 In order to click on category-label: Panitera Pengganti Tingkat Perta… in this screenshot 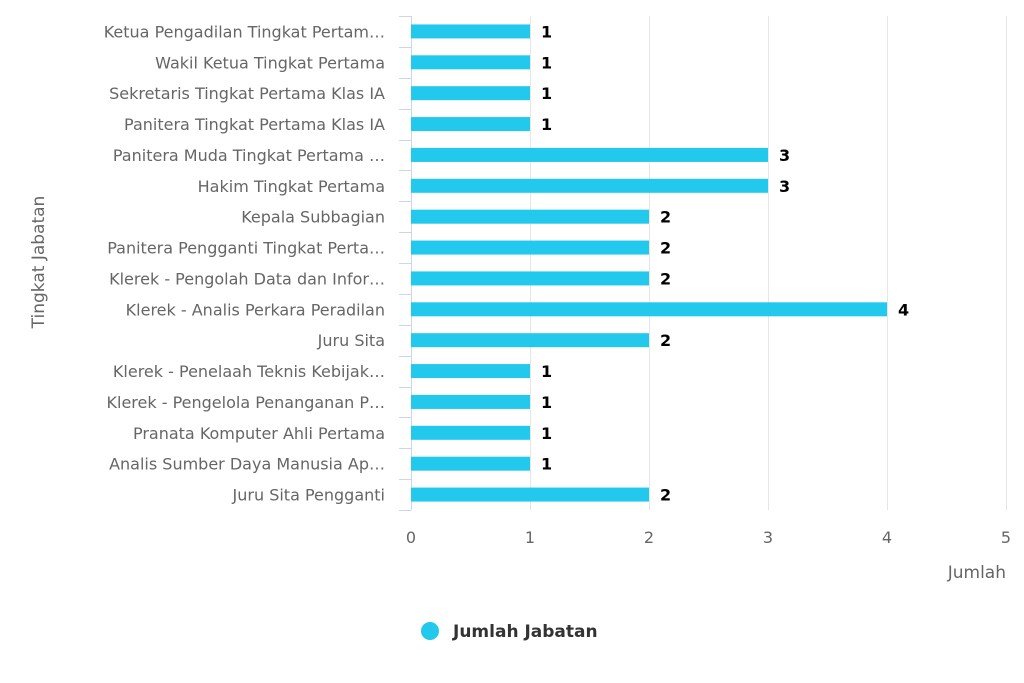, I will do `click(246, 248)`.